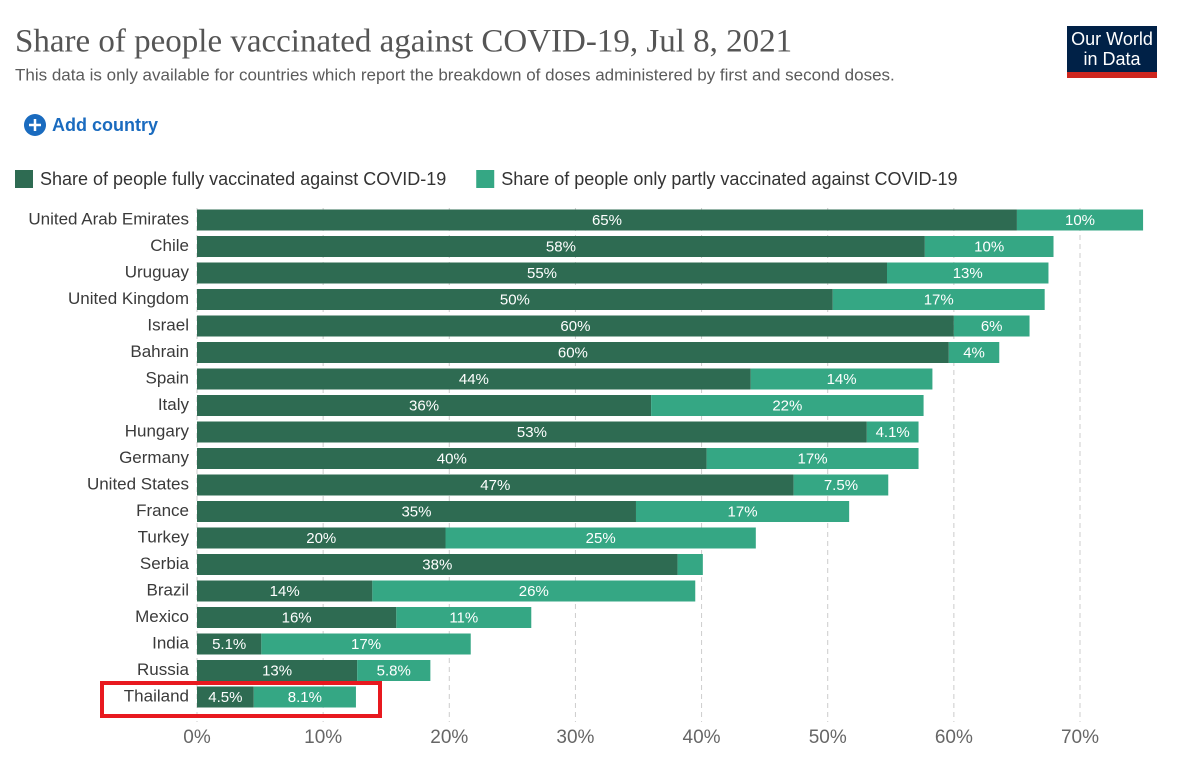 The height and width of the screenshot is (757, 1185). I want to click on y-tick-label: Thailand, so click(156, 695).